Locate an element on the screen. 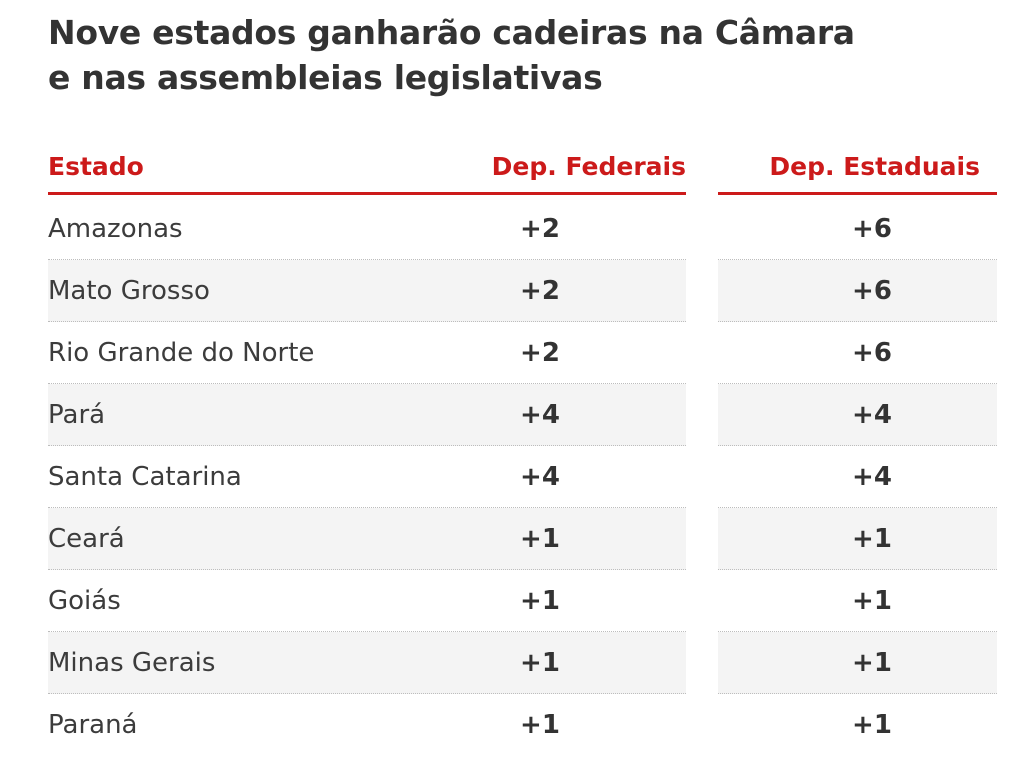  table-row: Mato Grosso +2 +6 is located at coordinates (512, 291).